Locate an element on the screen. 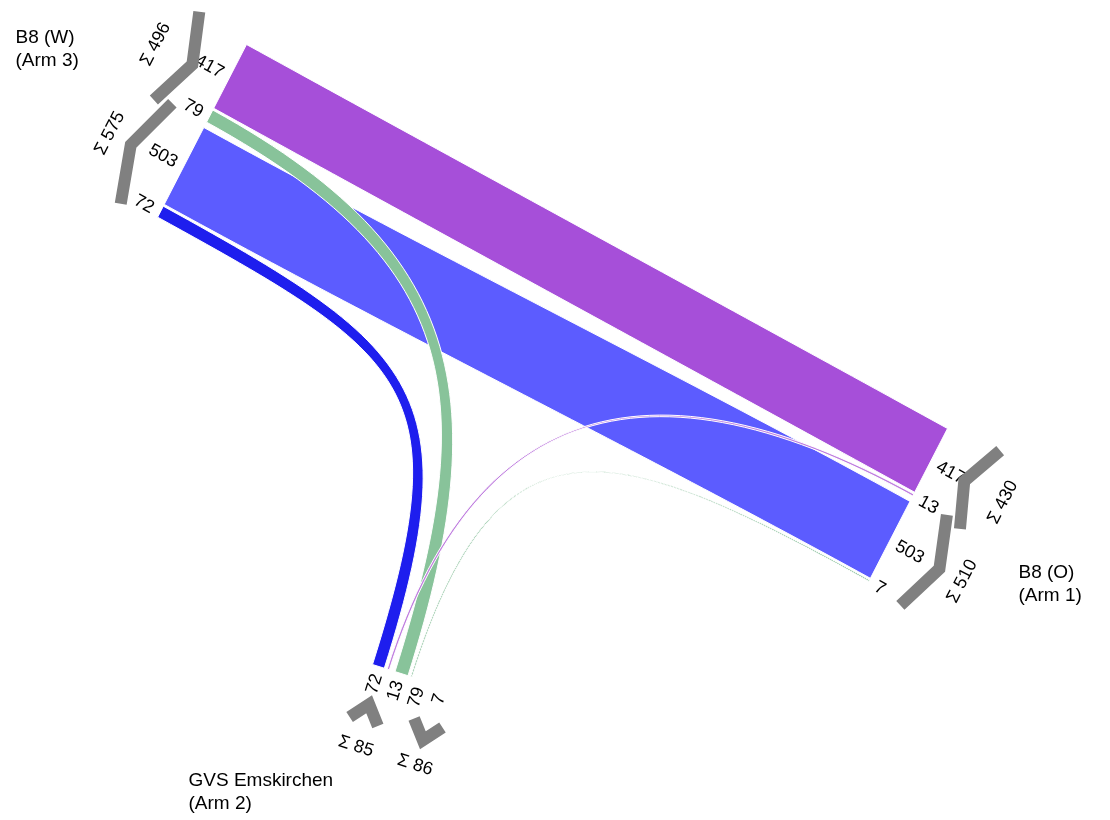 This screenshot has height=820, width=1110. text: Σ 85 is located at coordinates (356, 745).